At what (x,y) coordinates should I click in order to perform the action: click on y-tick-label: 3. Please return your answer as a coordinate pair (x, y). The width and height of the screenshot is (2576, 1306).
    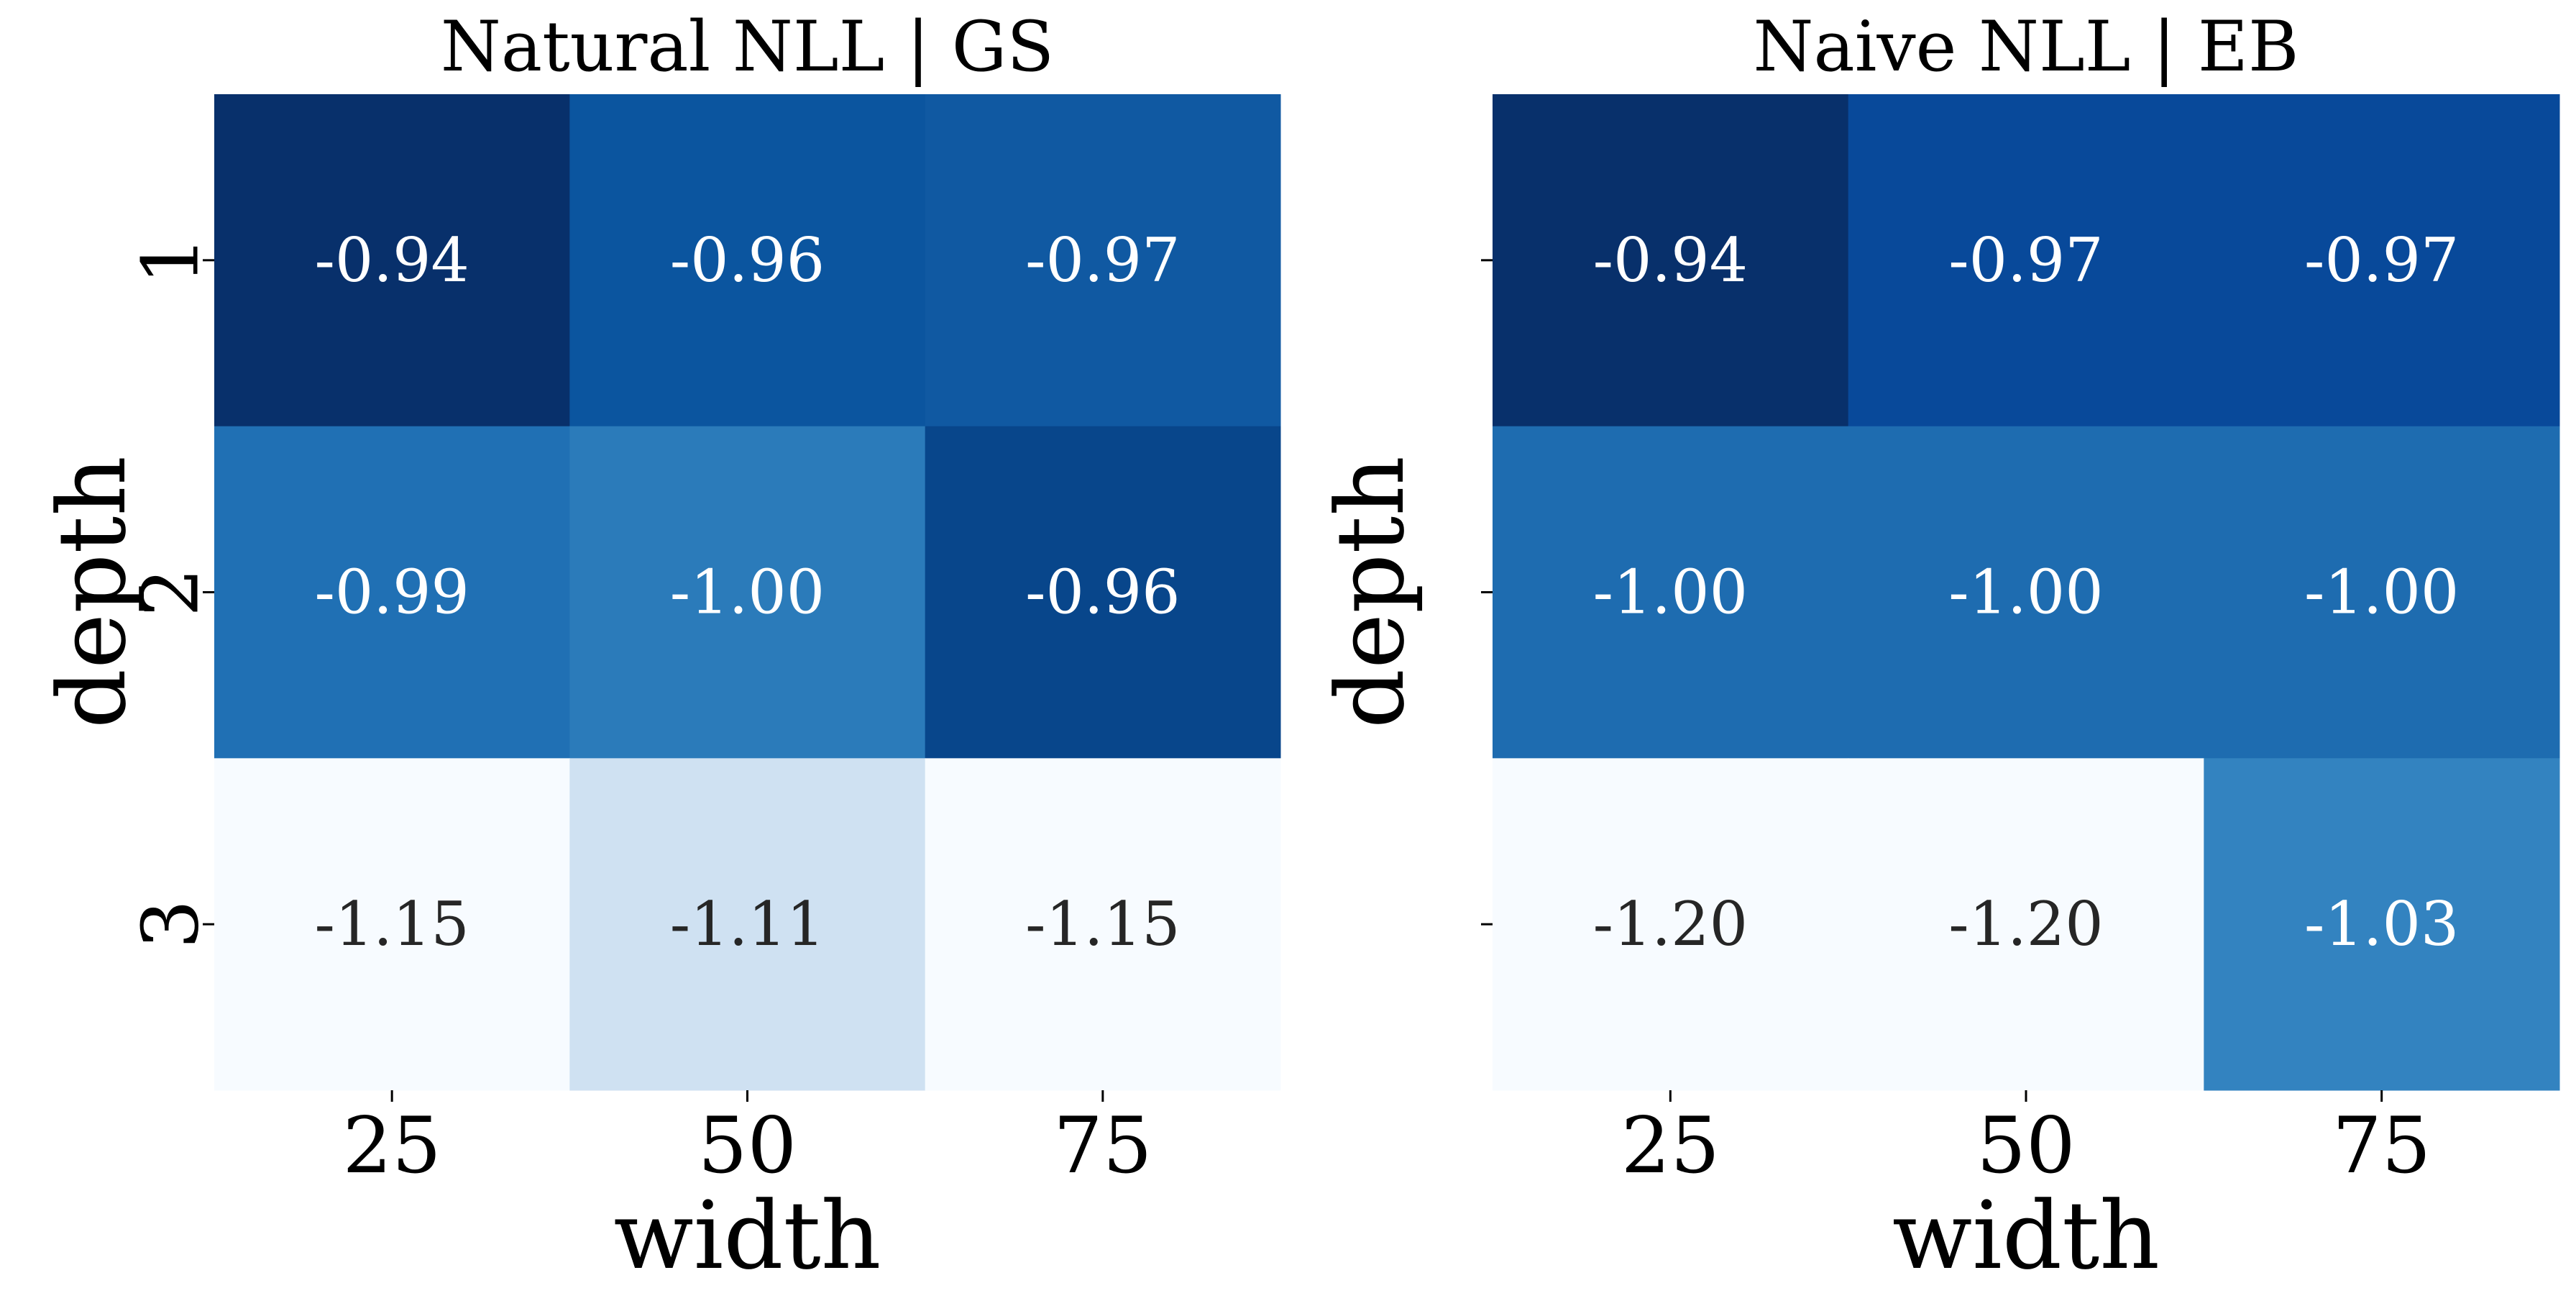
    Looking at the image, I should click on (171, 924).